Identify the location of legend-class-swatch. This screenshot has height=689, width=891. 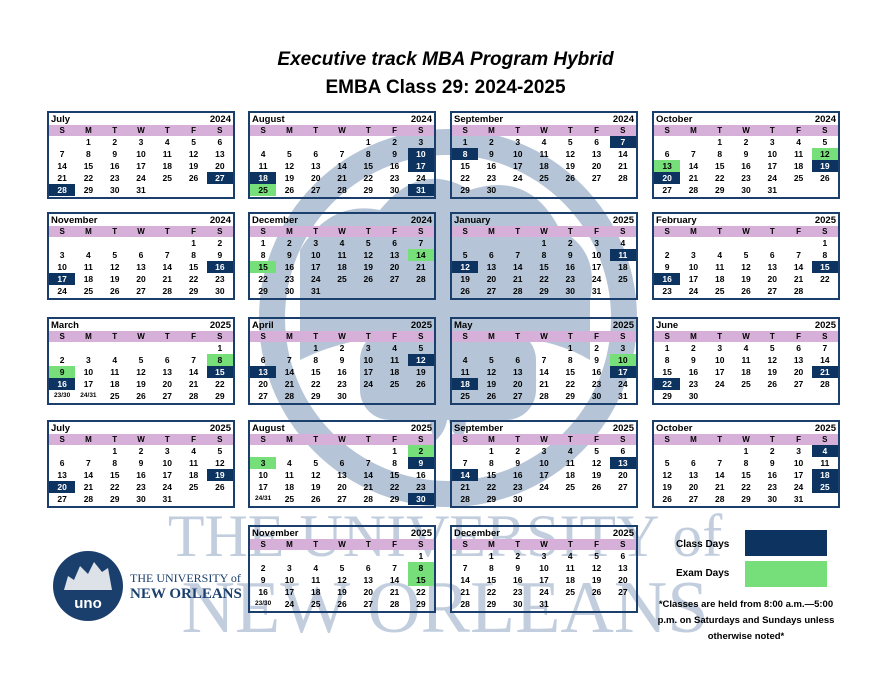
(786, 543).